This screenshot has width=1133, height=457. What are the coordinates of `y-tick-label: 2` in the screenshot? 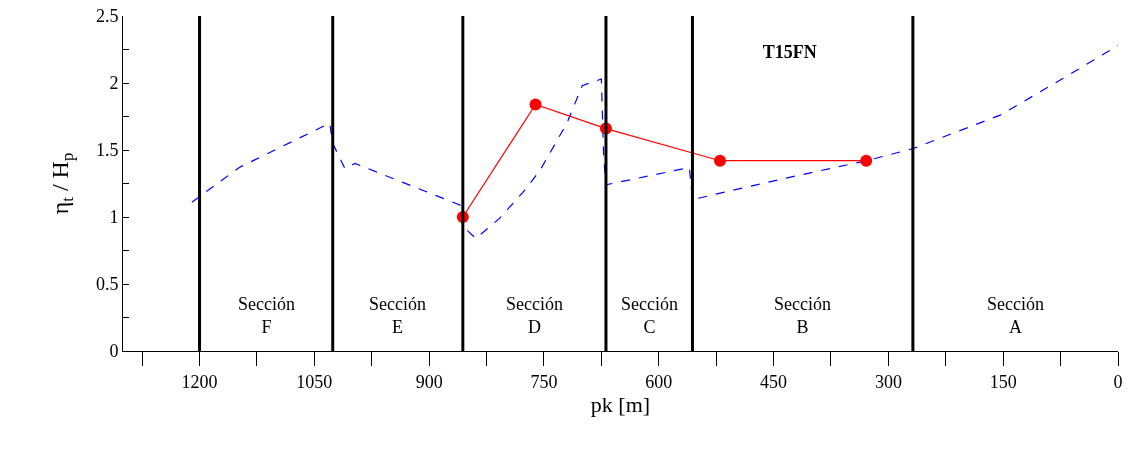 It's located at (114, 83).